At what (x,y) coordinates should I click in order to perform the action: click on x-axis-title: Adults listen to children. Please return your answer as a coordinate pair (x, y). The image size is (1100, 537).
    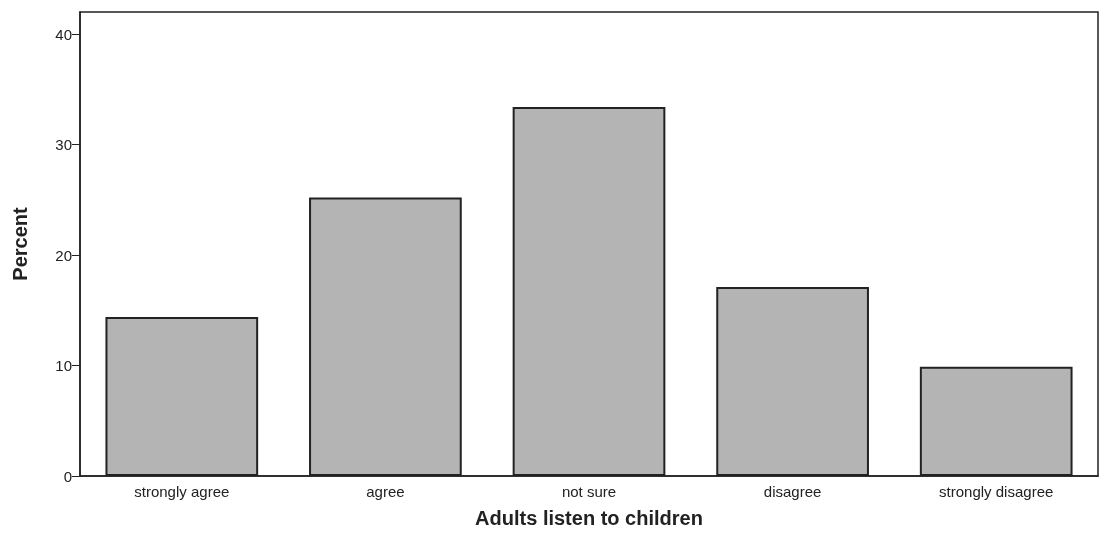
    Looking at the image, I should click on (589, 518).